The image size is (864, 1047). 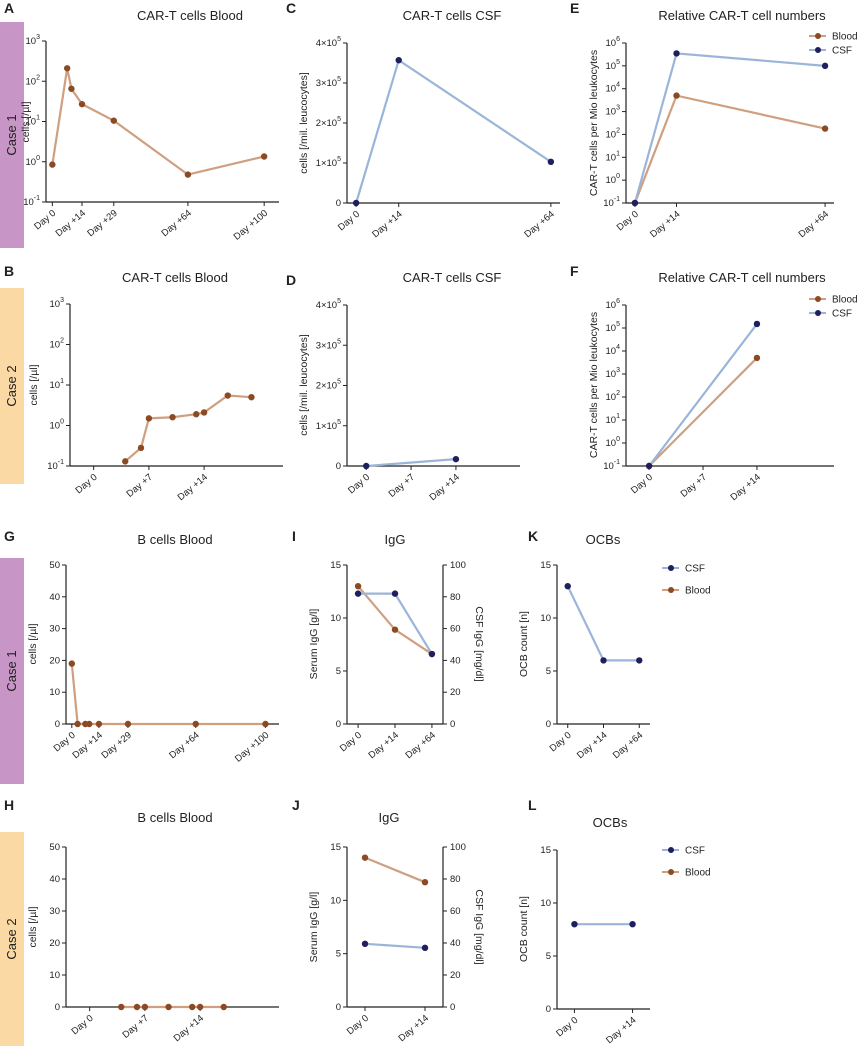 I want to click on panel-letter: J, so click(x=296, y=805).